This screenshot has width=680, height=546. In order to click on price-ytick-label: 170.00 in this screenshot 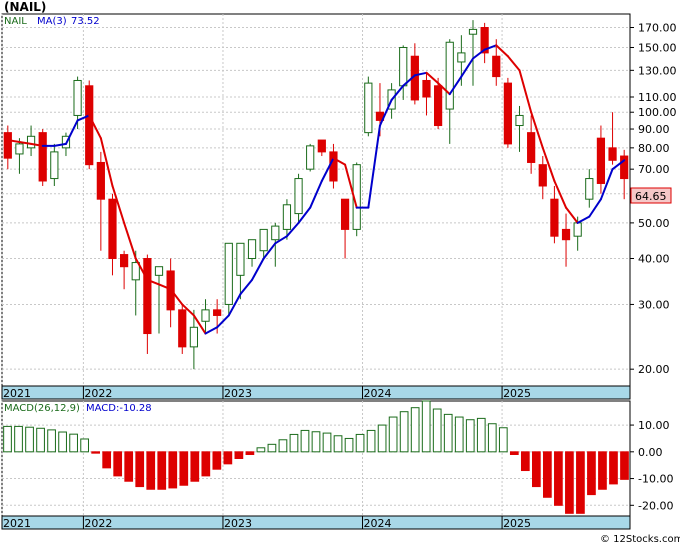, I will do `click(657, 28)`.